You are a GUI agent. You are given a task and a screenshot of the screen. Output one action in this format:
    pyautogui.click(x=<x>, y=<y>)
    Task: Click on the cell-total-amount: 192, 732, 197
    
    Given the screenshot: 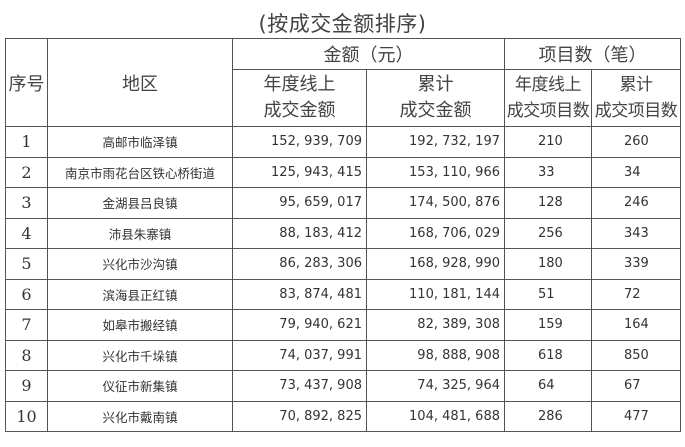 What is the action you would take?
    pyautogui.click(x=435, y=142)
    